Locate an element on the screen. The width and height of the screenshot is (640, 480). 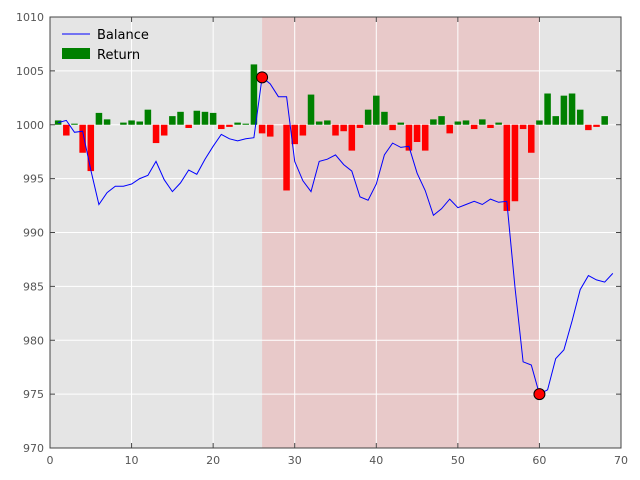
y-tick-label: 980 is located at coordinates (33, 340).